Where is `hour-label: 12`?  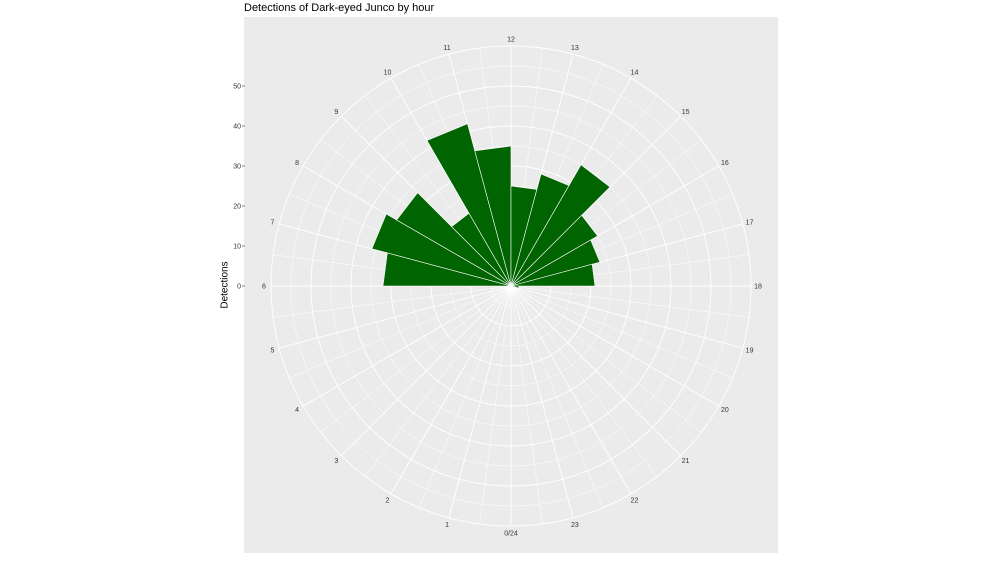
hour-label: 12 is located at coordinates (511, 40).